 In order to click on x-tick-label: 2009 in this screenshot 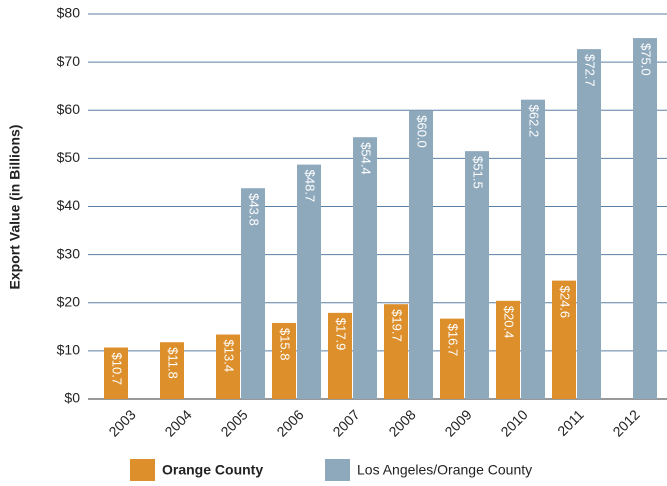, I will do `click(457, 422)`.